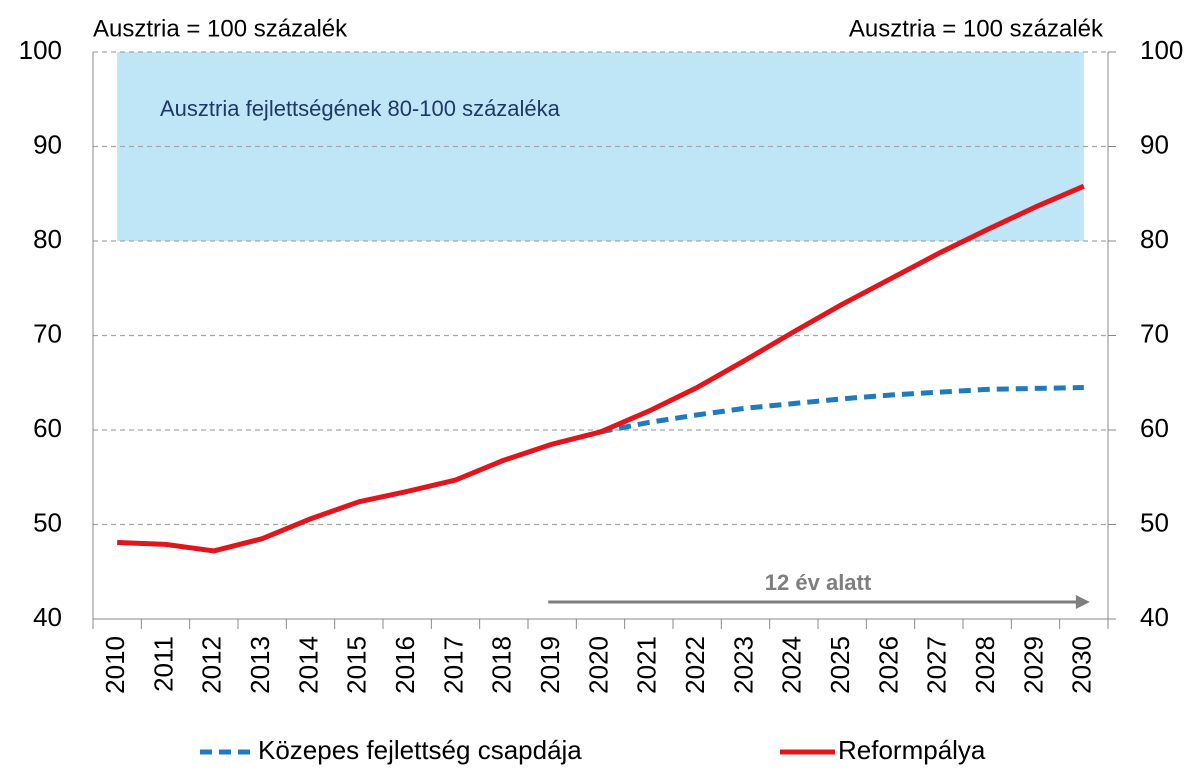  What do you see at coordinates (695, 665) in the screenshot?
I see `x-tick-label: 2022` at bounding box center [695, 665].